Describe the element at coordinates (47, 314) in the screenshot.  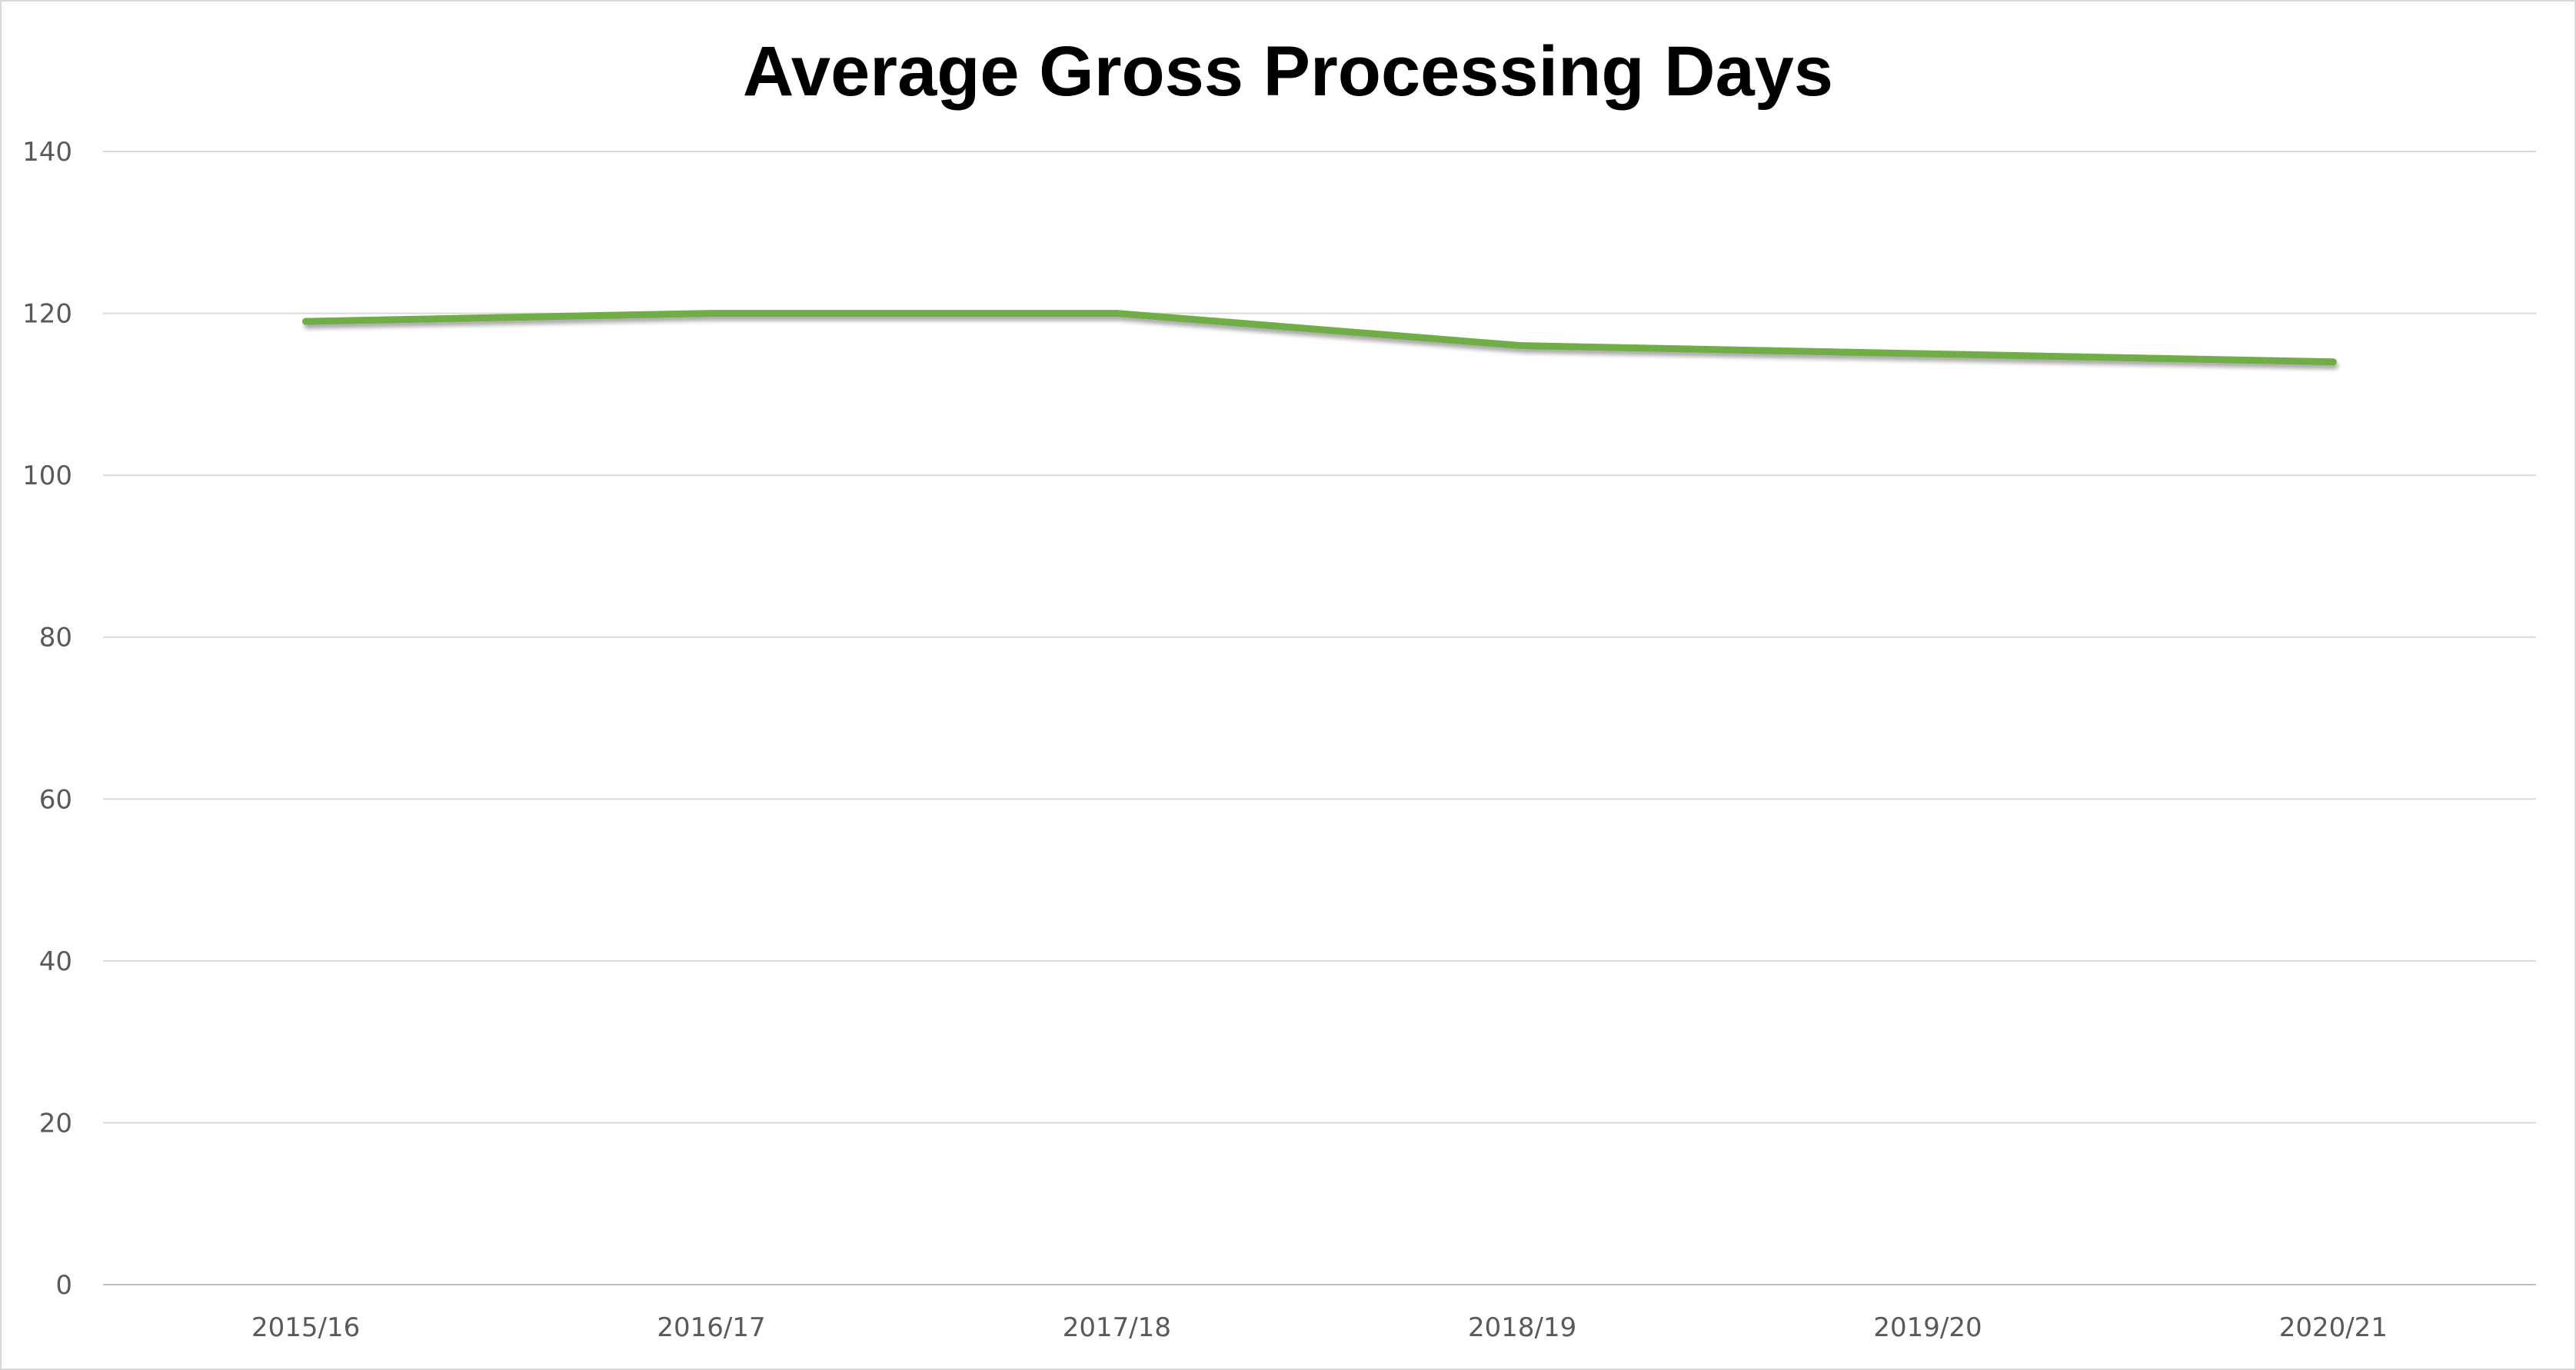
I see `y-tick-label: 120` at that location.